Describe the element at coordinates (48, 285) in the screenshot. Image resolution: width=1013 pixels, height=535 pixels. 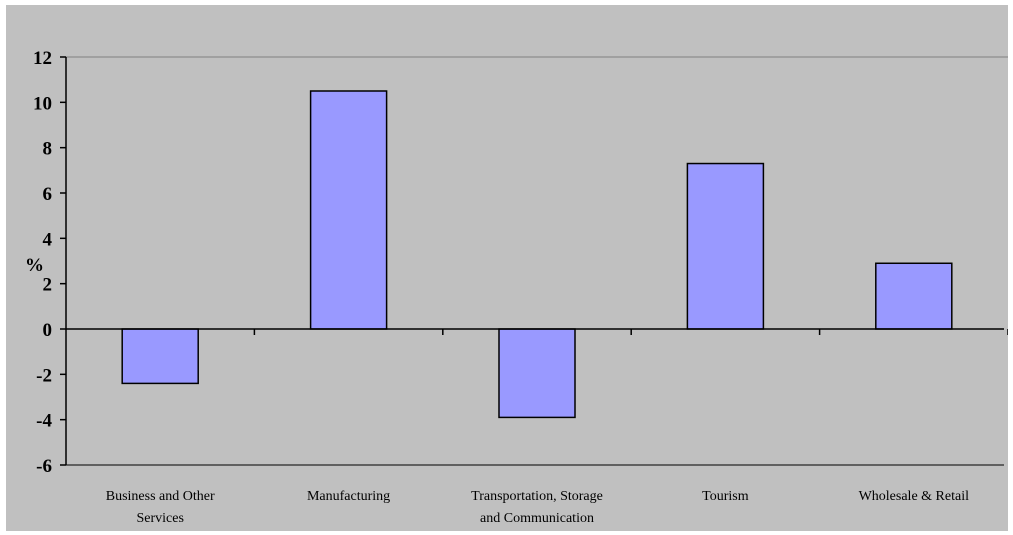
I see `y-tick-label: 2` at that location.